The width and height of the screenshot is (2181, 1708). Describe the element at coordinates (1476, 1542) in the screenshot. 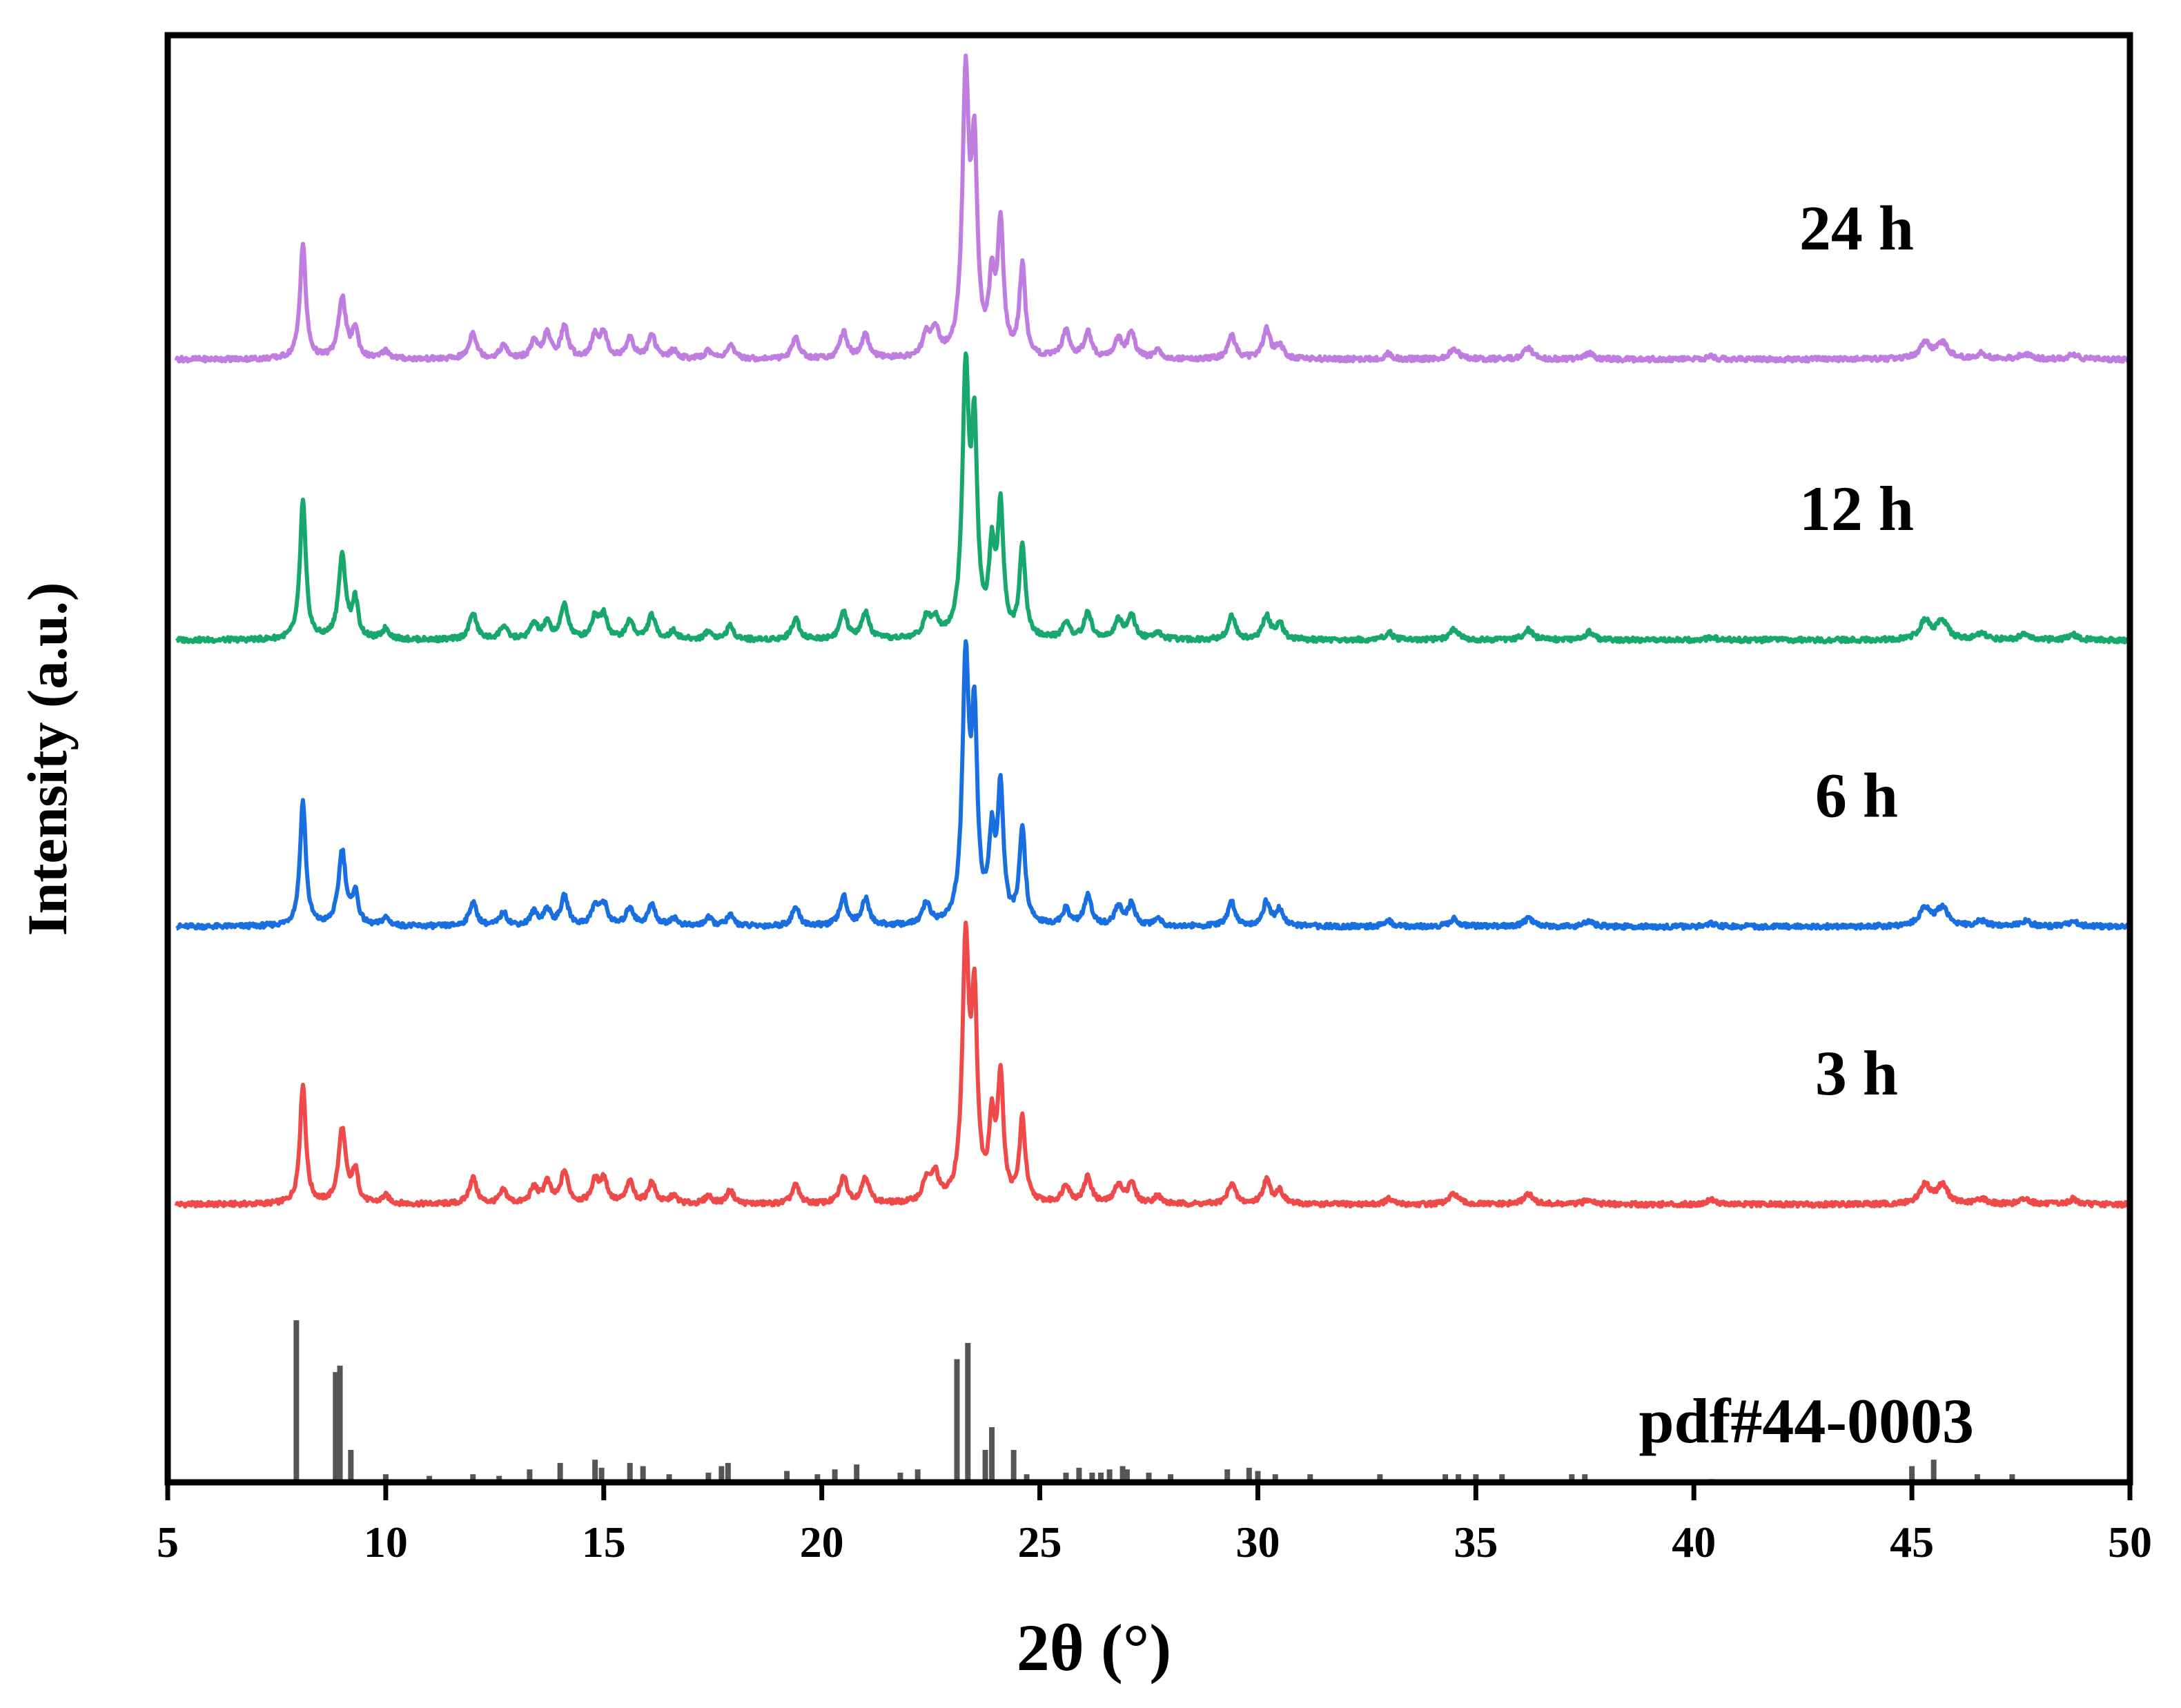

I see `x-tick-label: 35` at that location.